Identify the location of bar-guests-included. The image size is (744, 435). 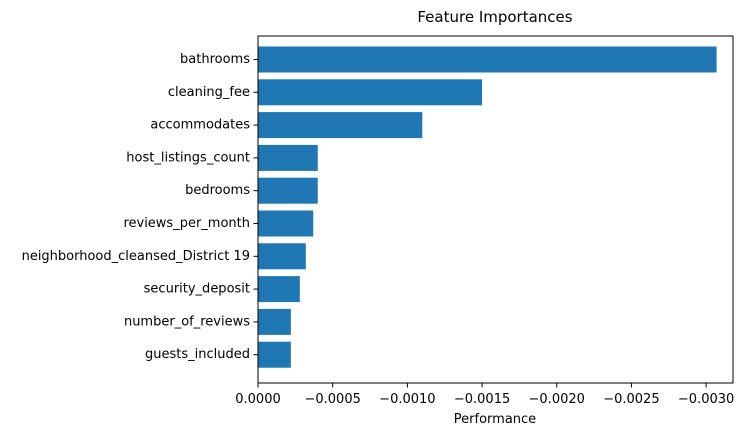
(274, 354).